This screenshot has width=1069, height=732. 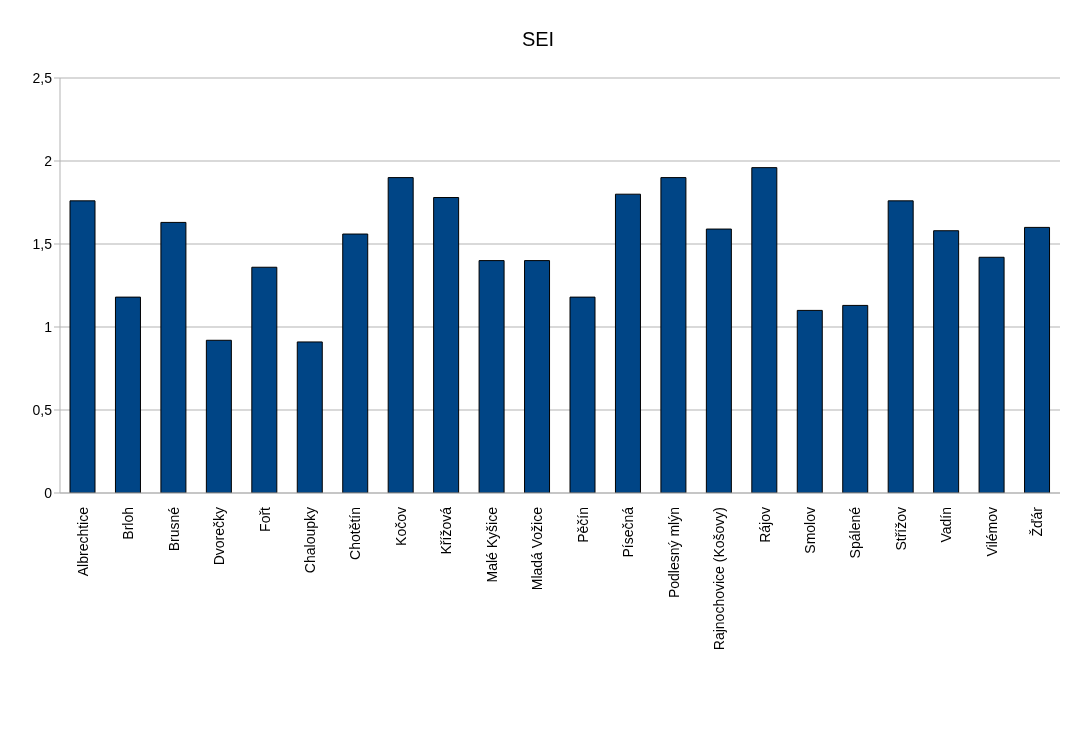 I want to click on x-tick-label: Spálené, so click(x=855, y=532).